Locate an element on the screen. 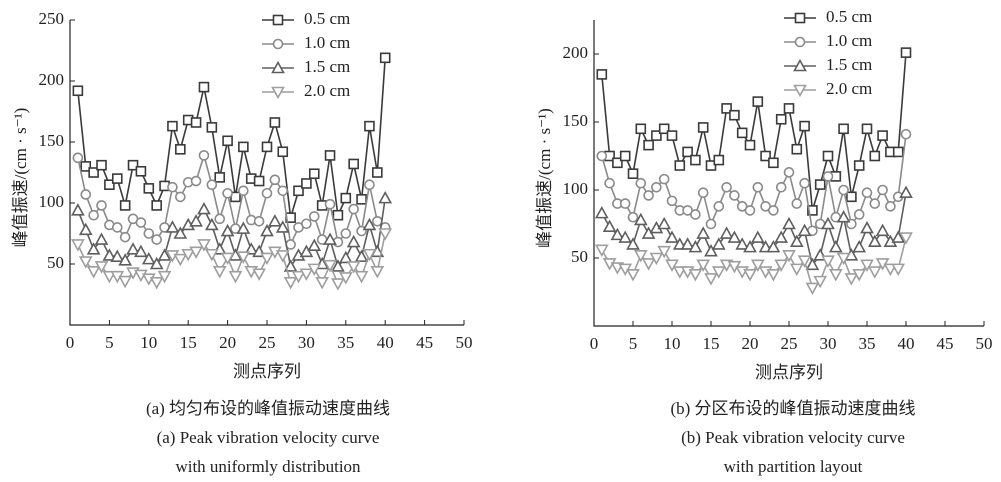 The width and height of the screenshot is (1001, 482). legend-label: 0.5 cm is located at coordinates (327, 18).